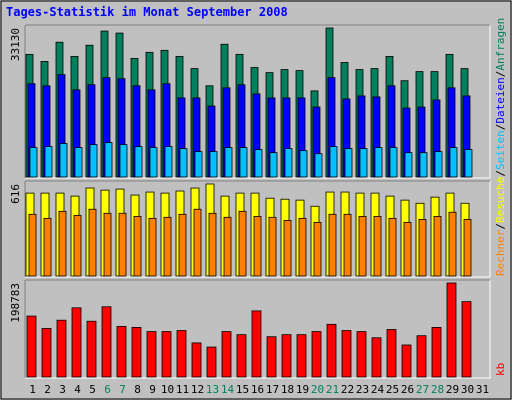  Describe the element at coordinates (137, 389) in the screenshot. I see `x-tick-label: 8` at that location.